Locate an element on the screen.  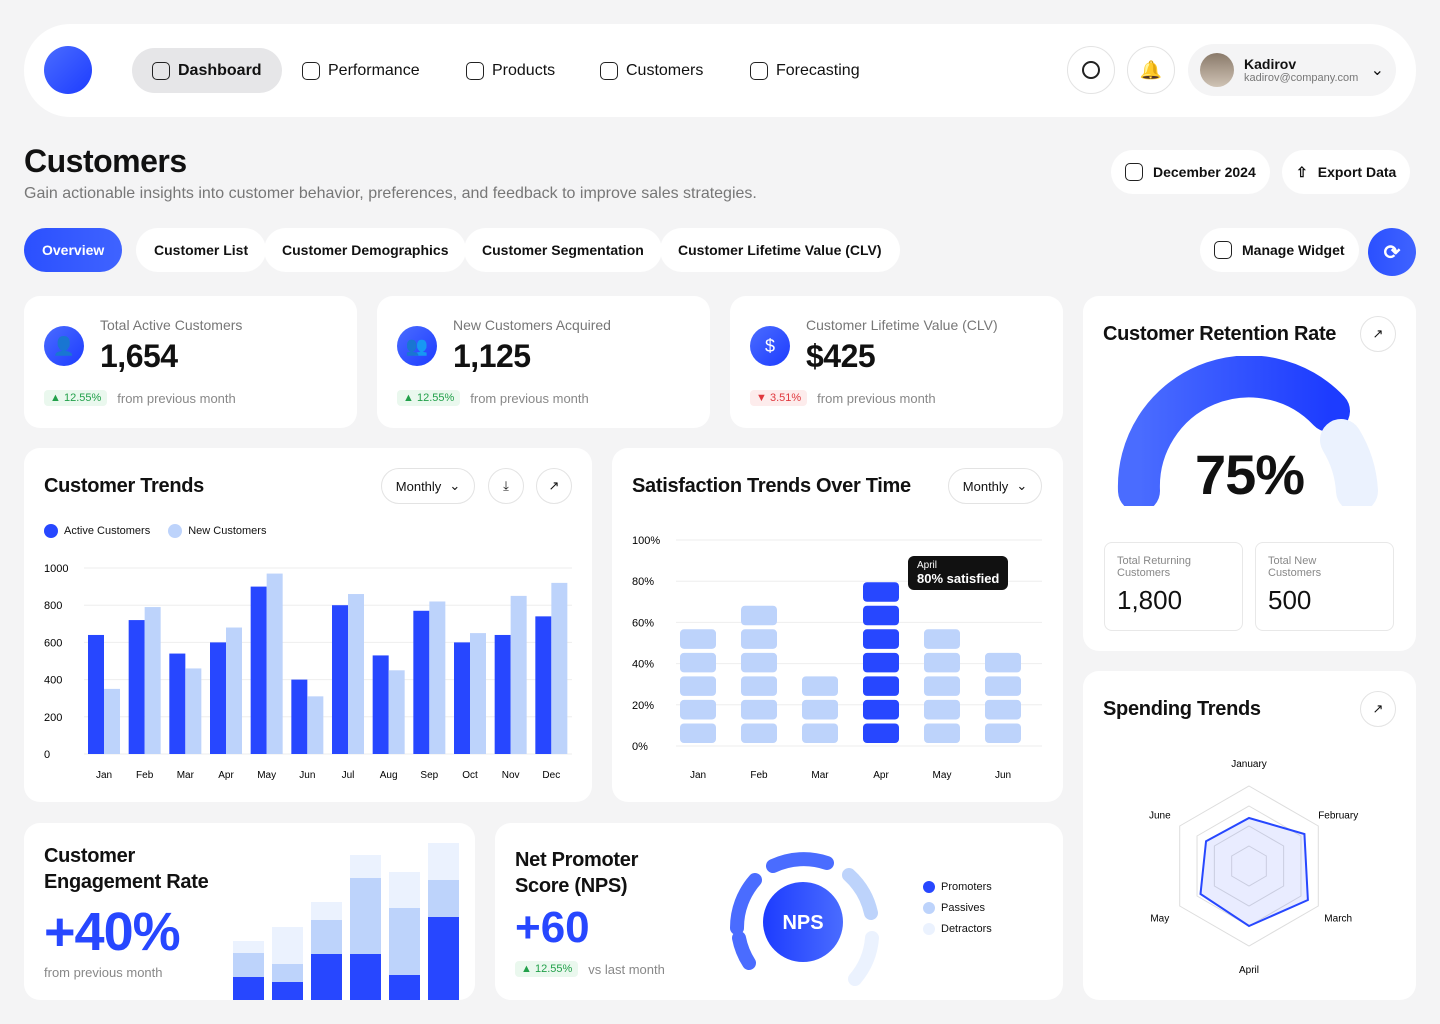
manage-widget-button: Manage Widget is located at coordinates (1279, 250).